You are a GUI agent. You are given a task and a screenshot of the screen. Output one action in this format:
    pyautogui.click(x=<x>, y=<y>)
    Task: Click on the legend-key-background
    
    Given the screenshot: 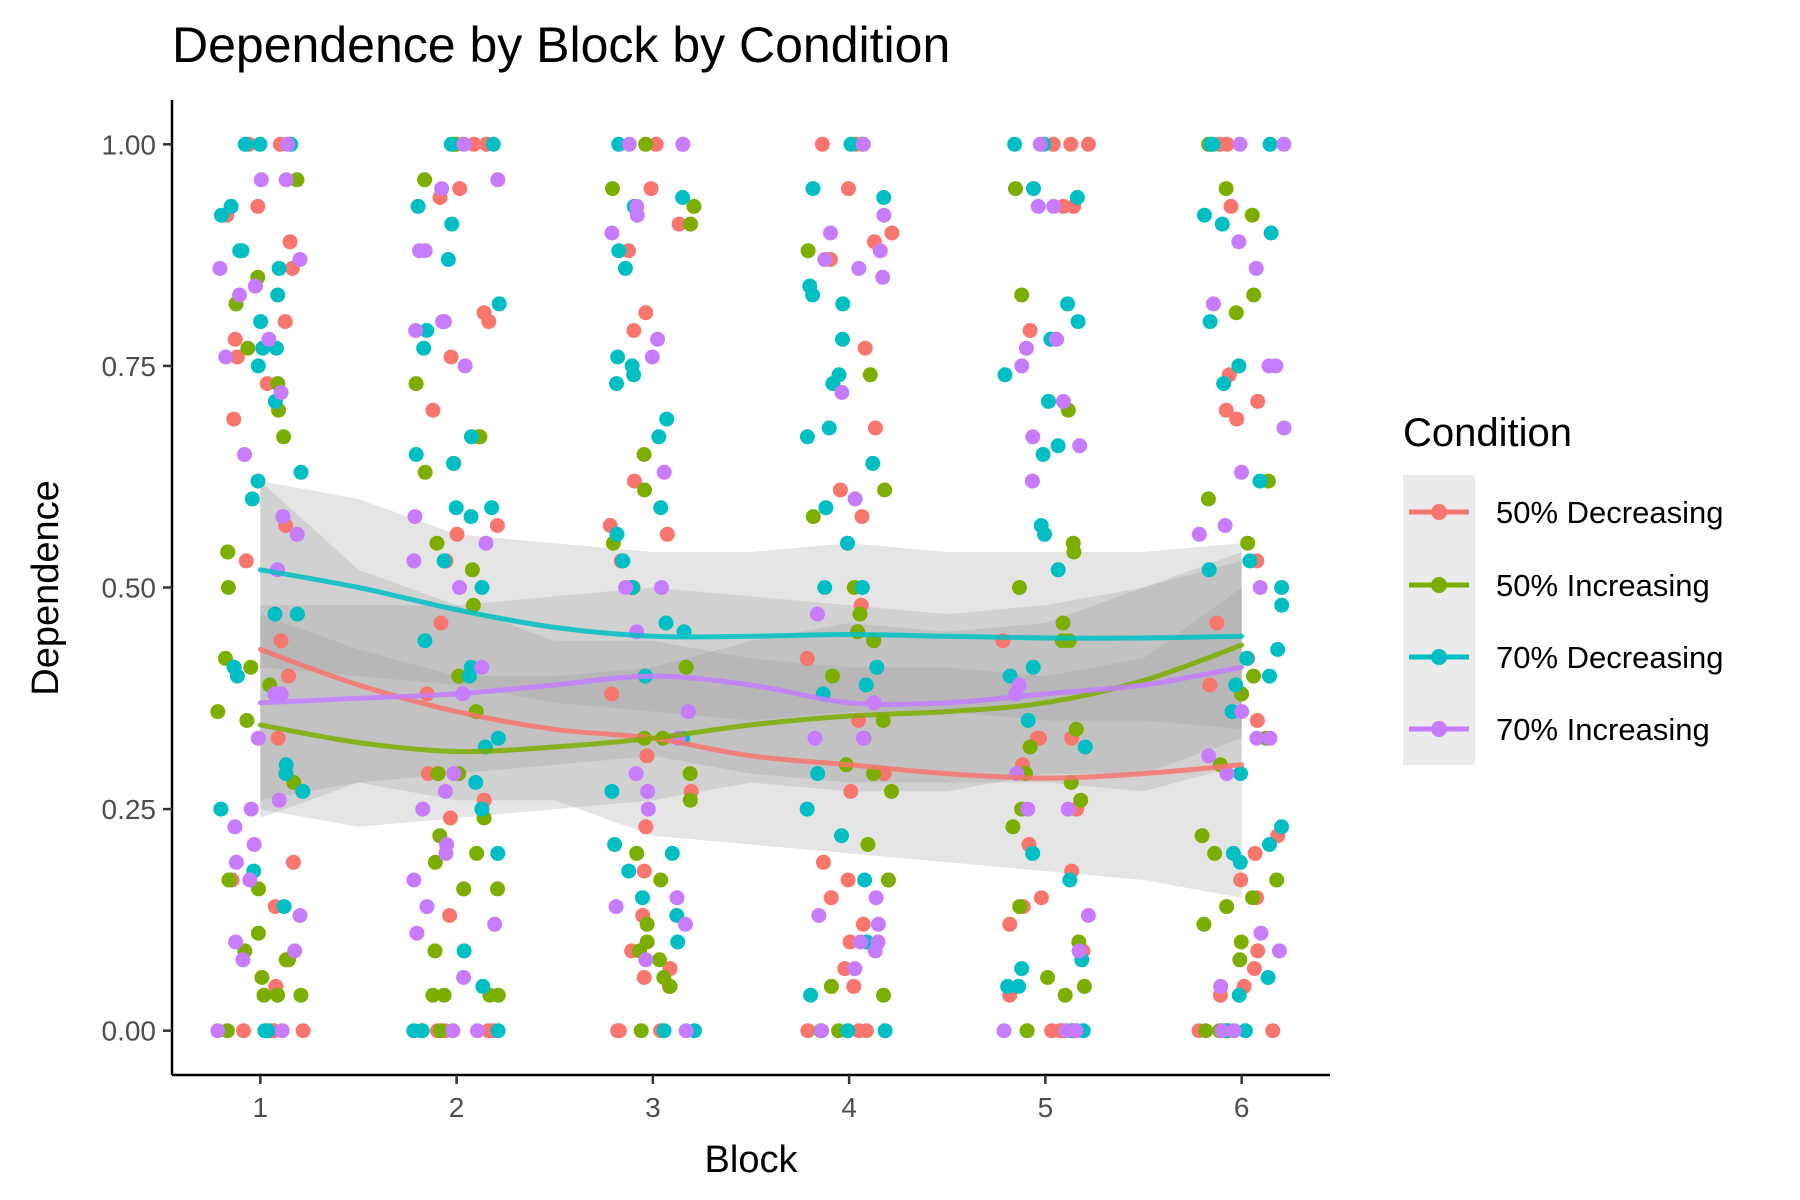 What is the action you would take?
    pyautogui.click(x=1439, y=620)
    